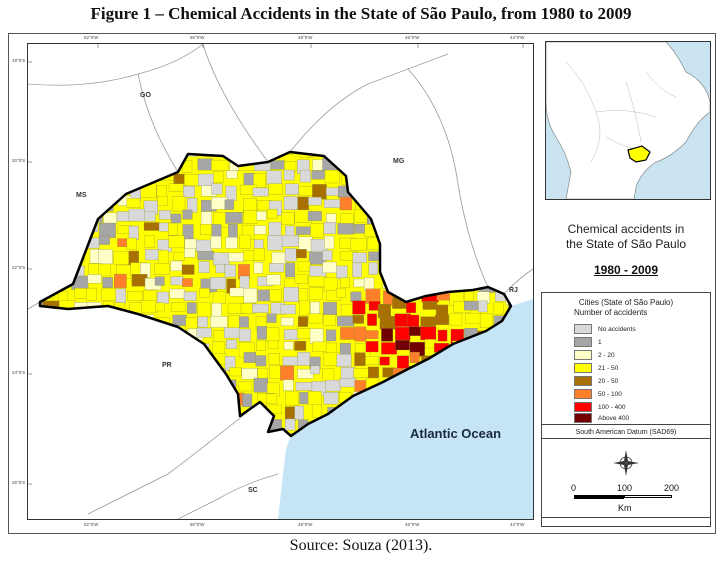 The width and height of the screenshot is (722, 561). Describe the element at coordinates (305, 524) in the screenshot. I see `coord-bottom-3: 48°0'W` at that location.